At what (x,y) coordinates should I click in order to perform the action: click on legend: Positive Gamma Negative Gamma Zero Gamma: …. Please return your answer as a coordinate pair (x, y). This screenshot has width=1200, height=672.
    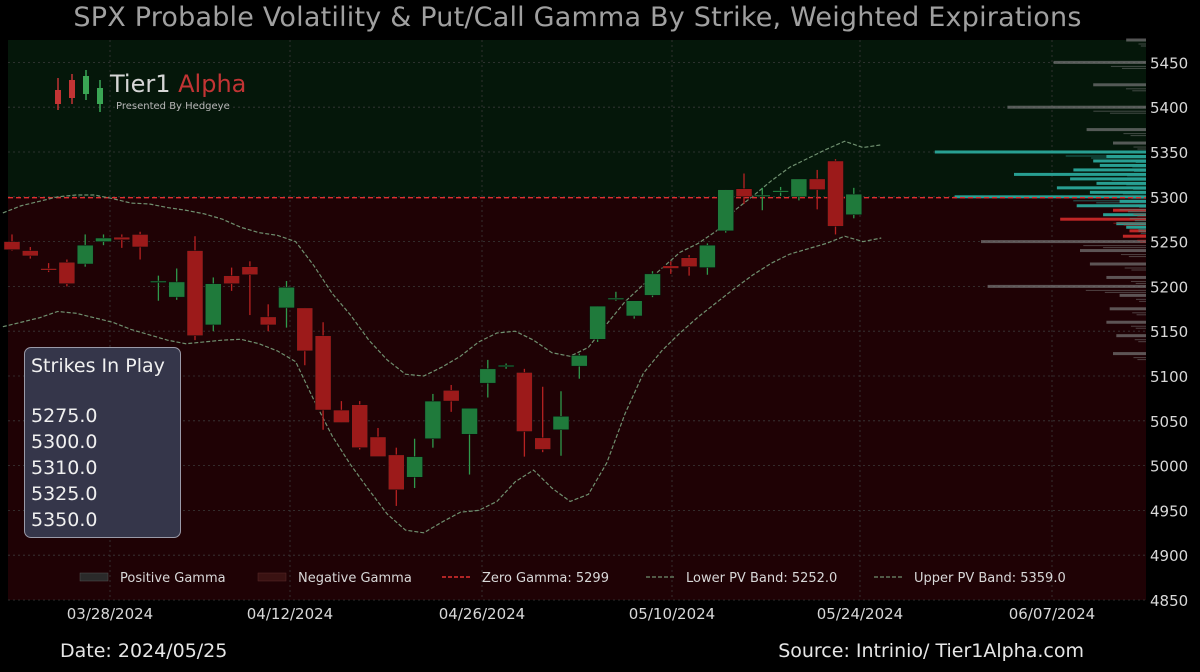
    Looking at the image, I should click on (572, 578).